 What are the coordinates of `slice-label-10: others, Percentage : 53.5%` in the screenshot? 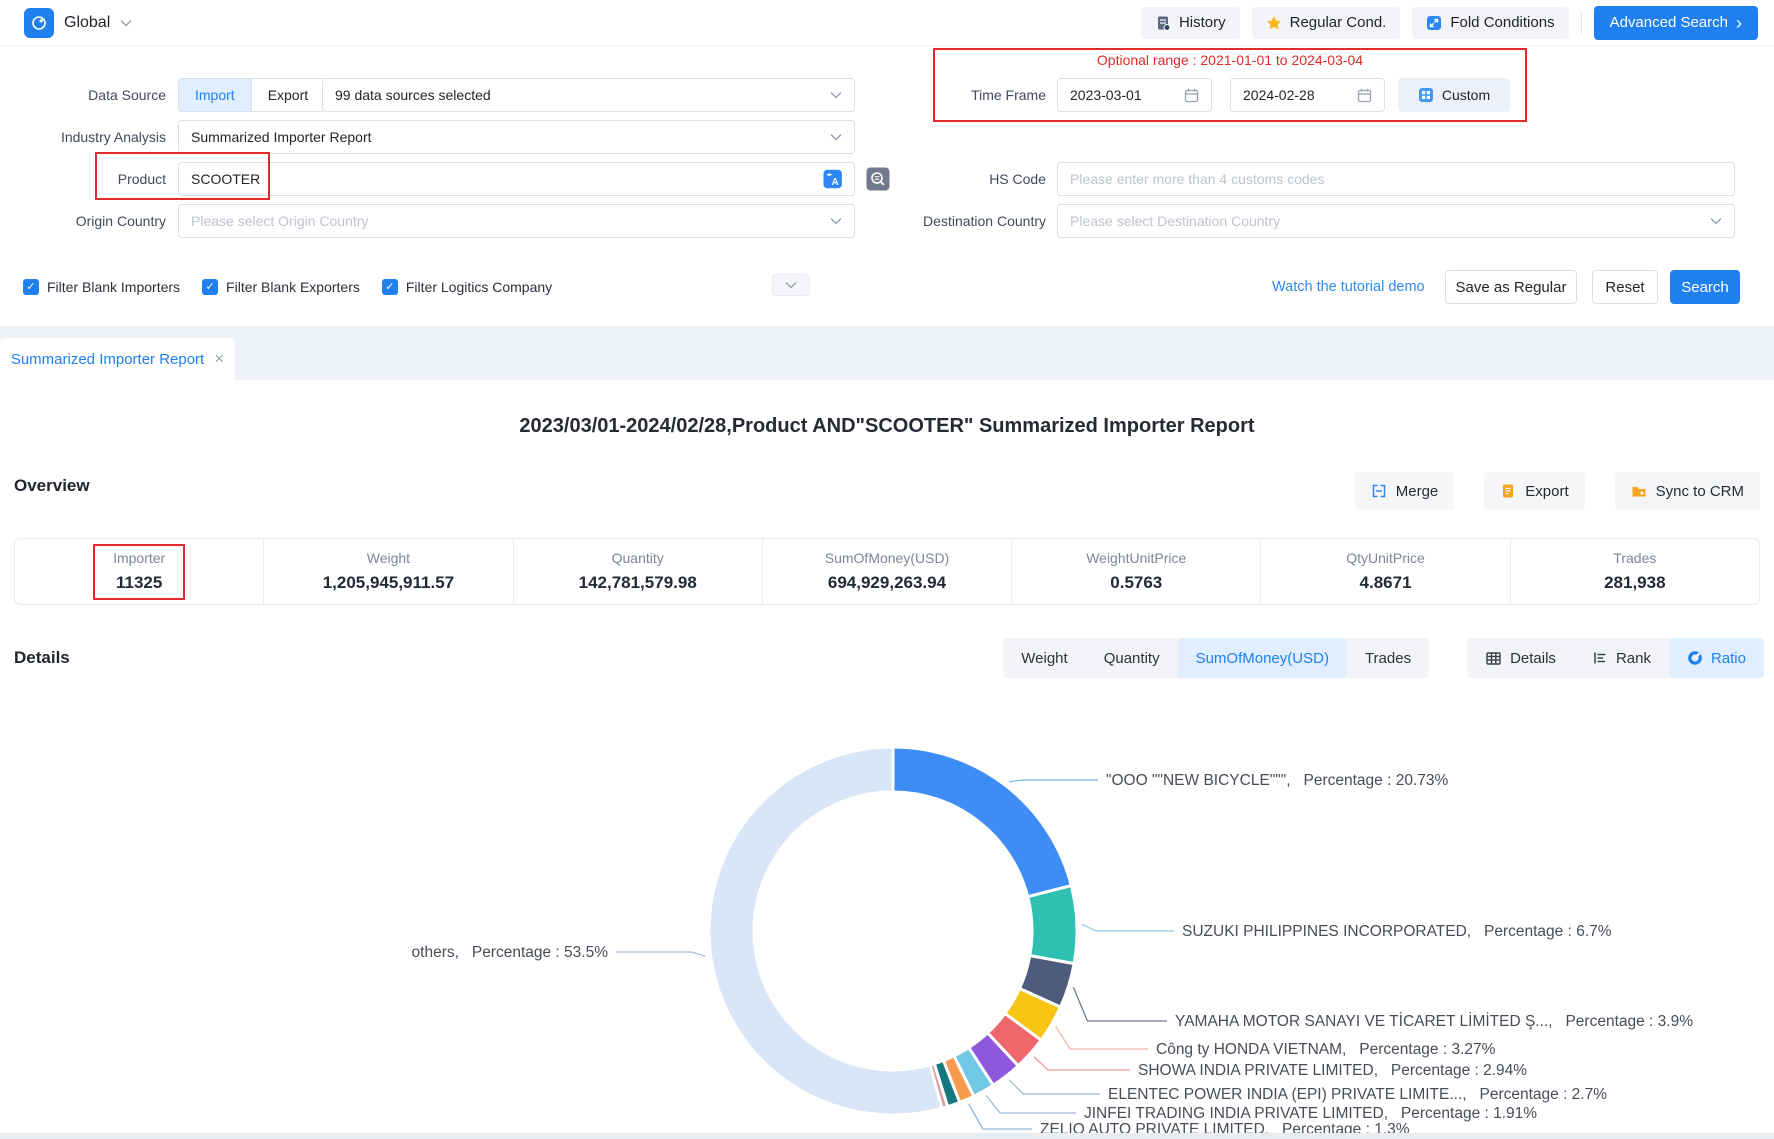 It's located at (510, 952).